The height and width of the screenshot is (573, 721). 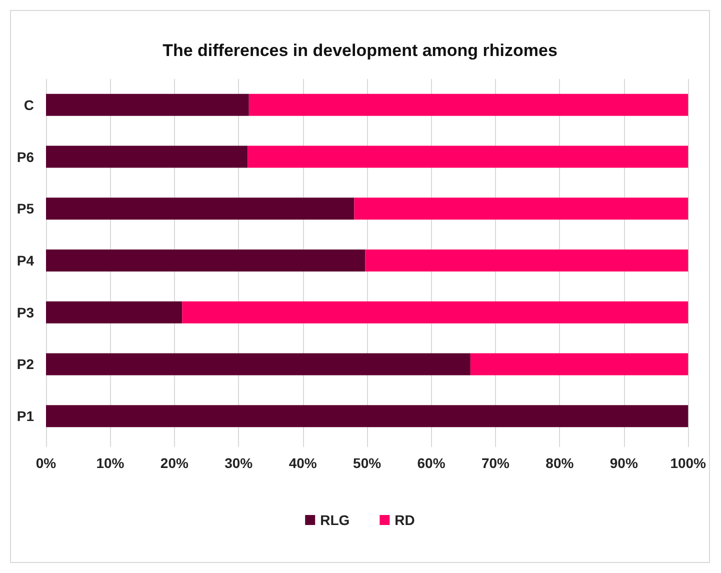 What do you see at coordinates (624, 463) in the screenshot?
I see `x-tick-label: 90%` at bounding box center [624, 463].